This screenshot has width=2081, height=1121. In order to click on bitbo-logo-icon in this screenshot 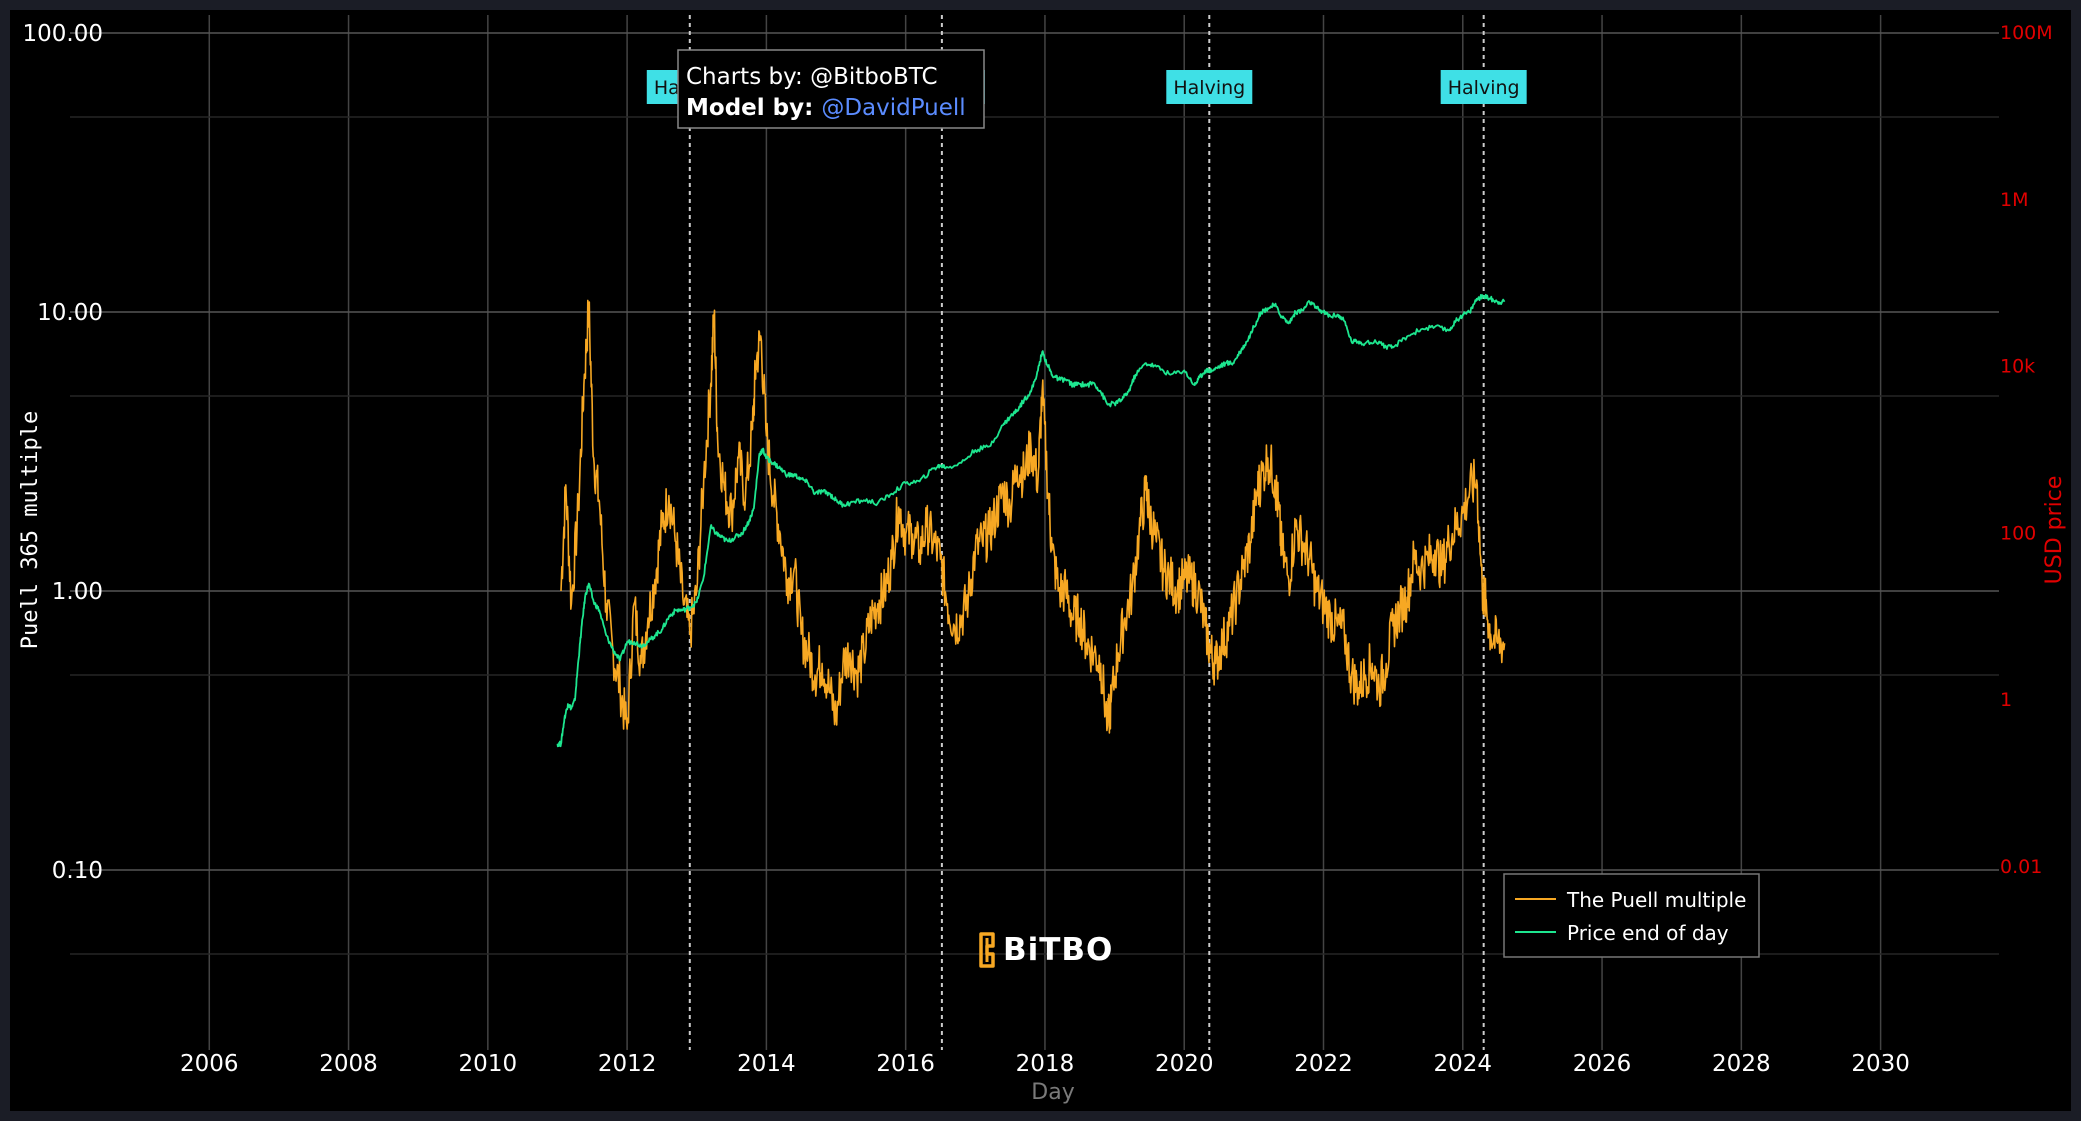, I will do `click(987, 950)`.